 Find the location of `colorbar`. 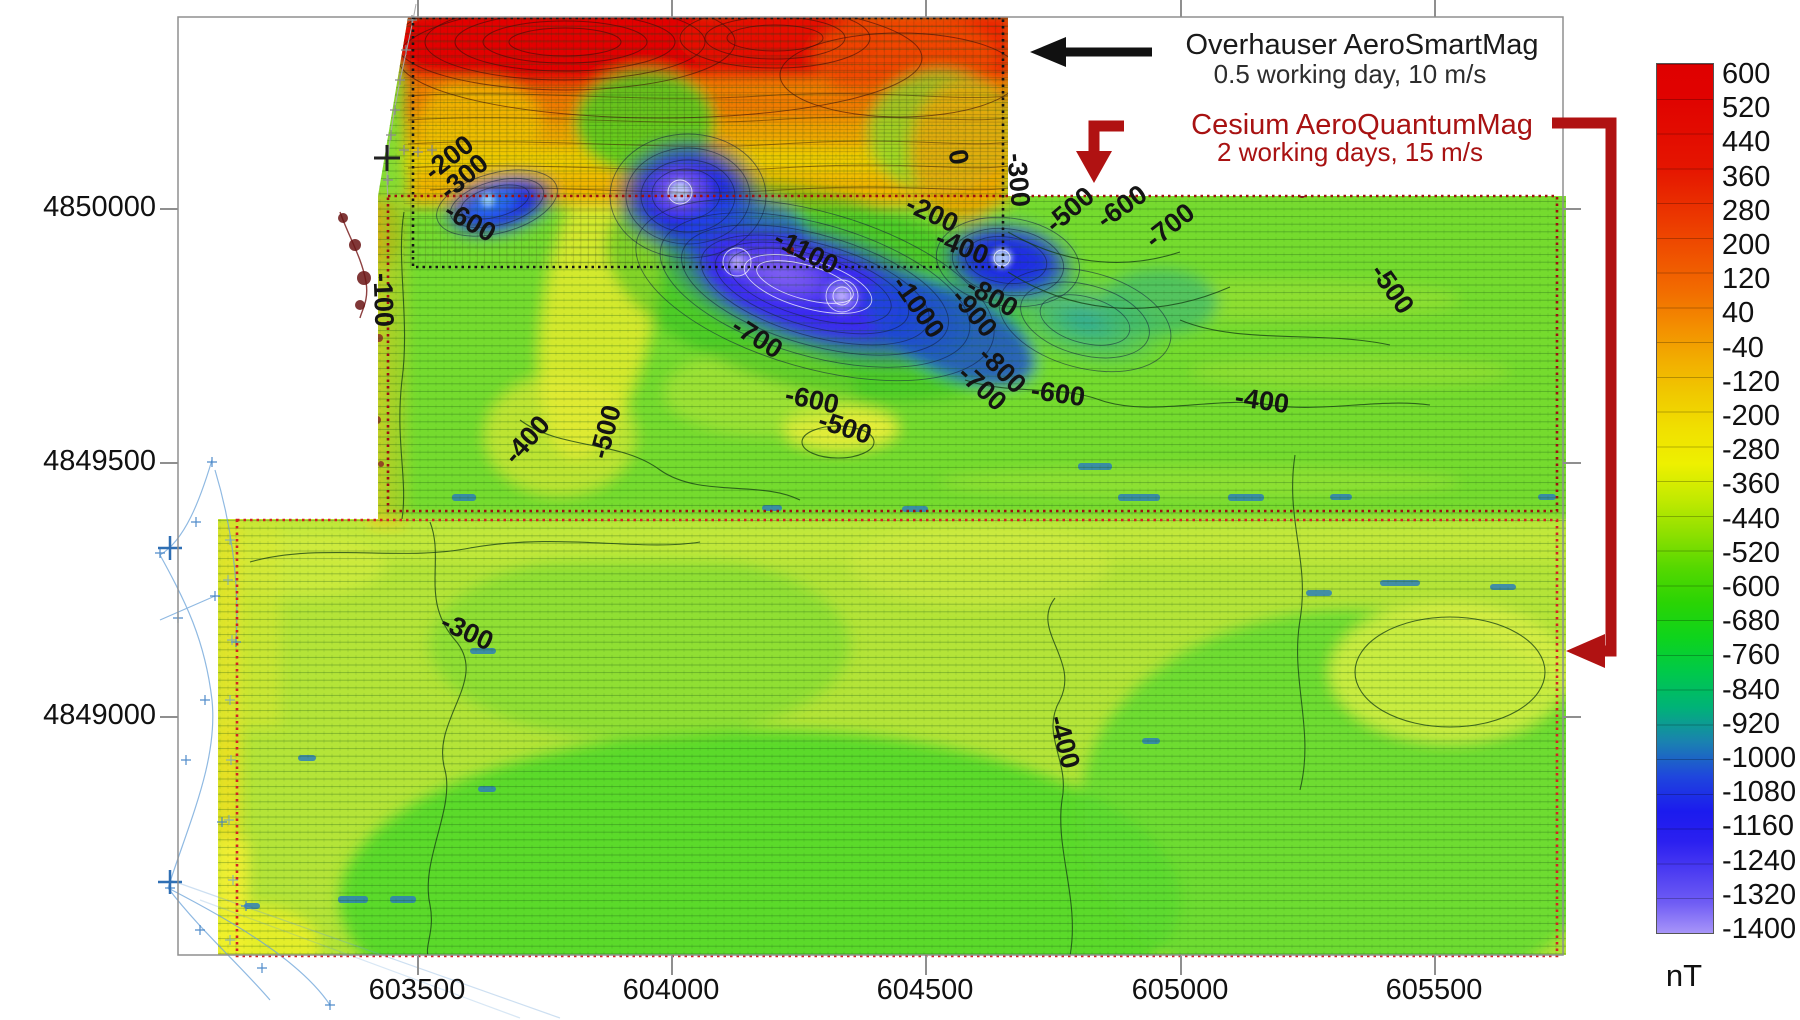

colorbar is located at coordinates (1685, 498).